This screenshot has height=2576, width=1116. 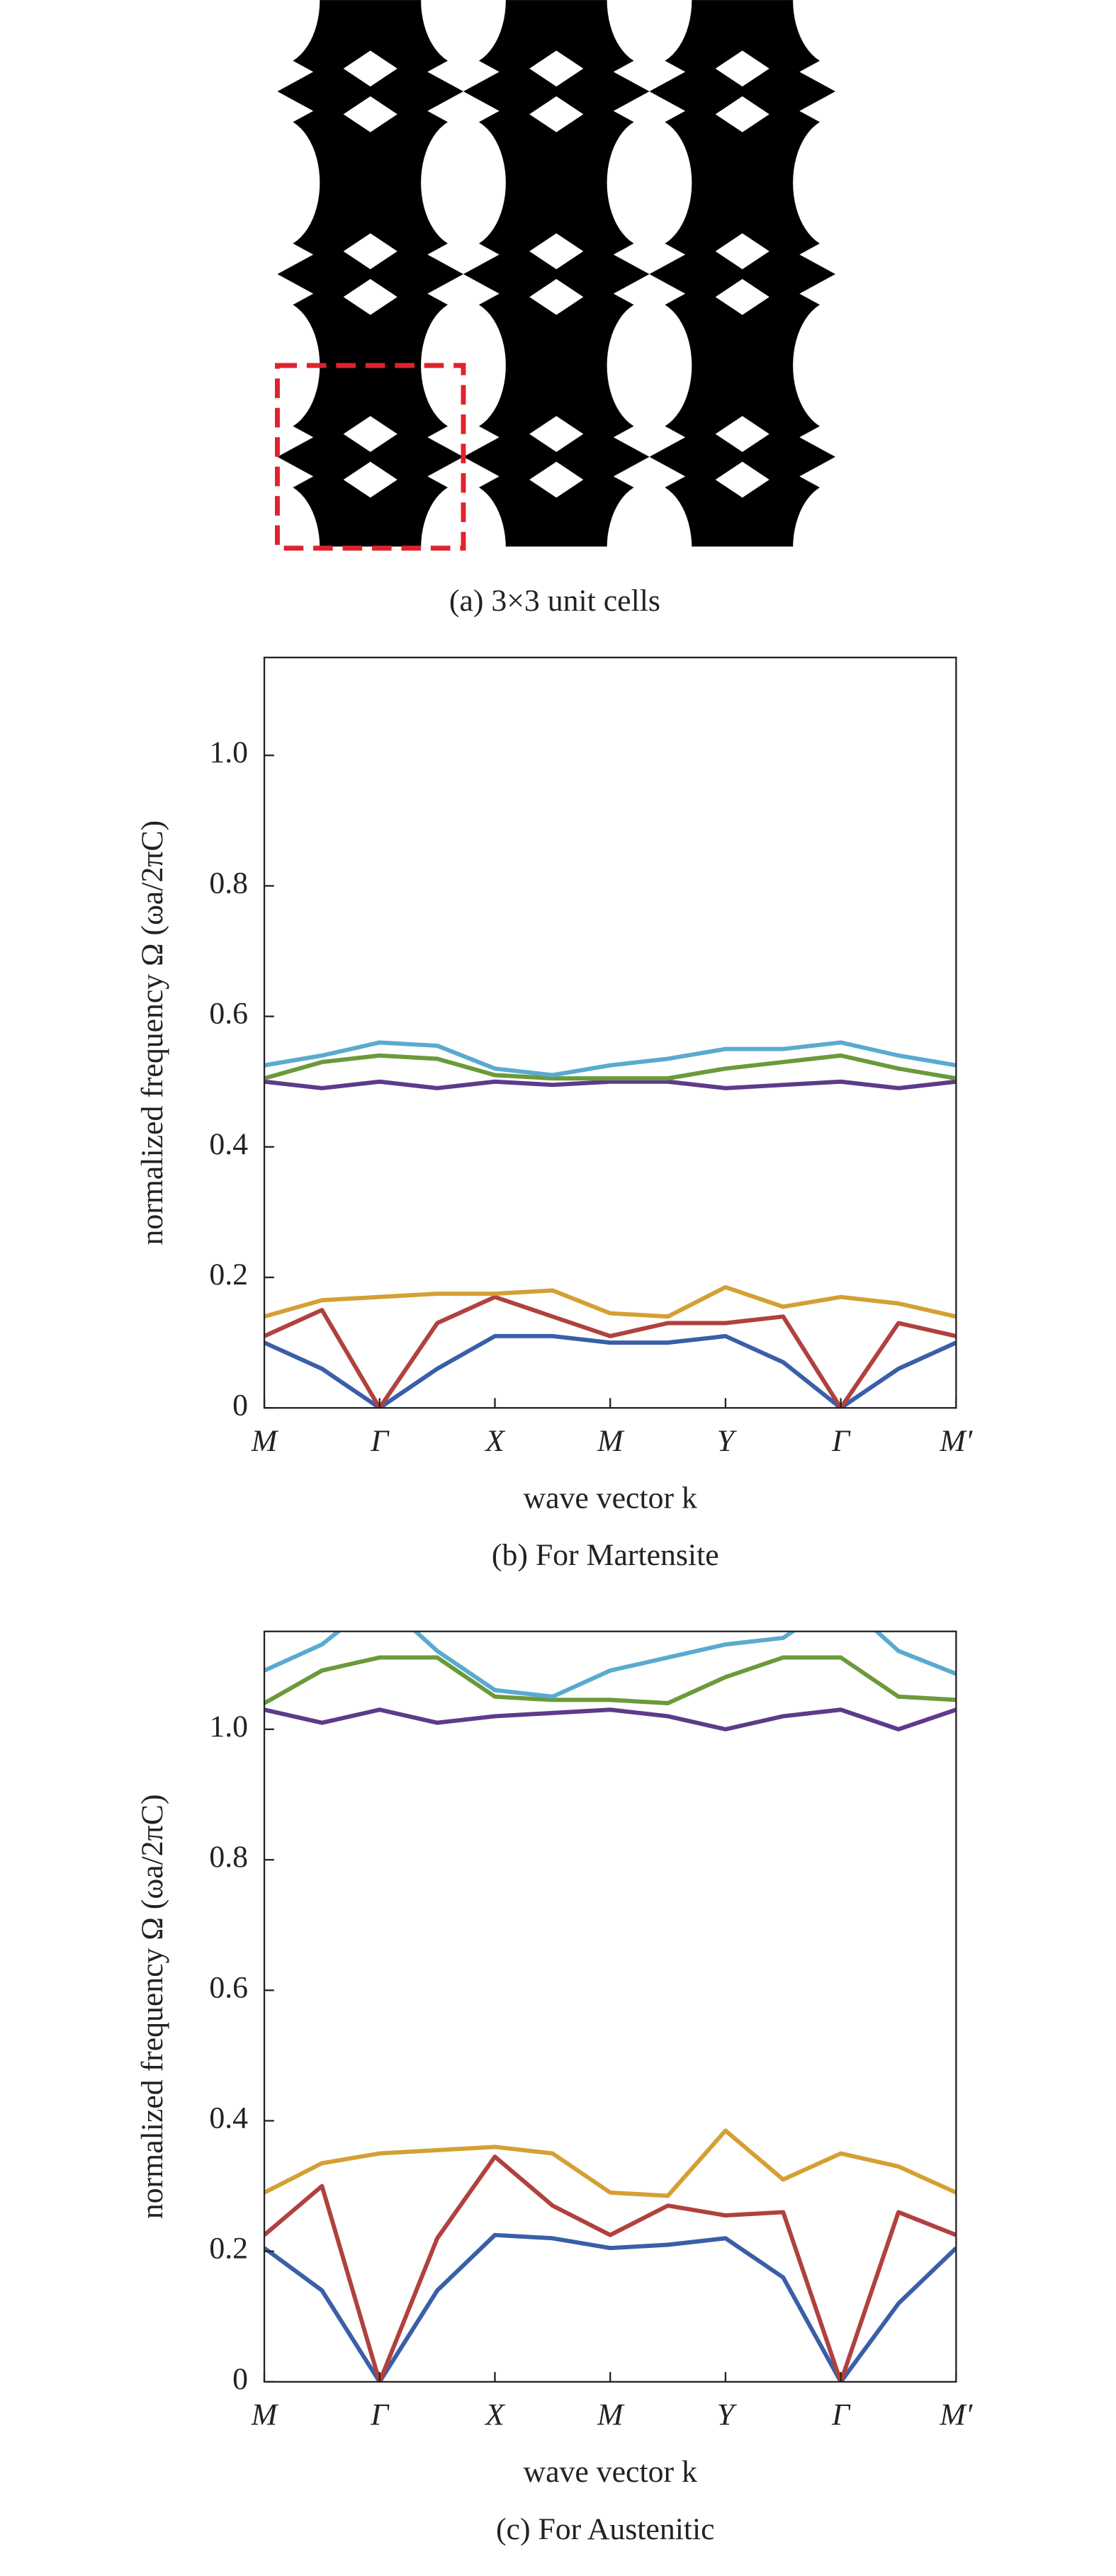 What do you see at coordinates (554, 601) in the screenshot?
I see `figure-caption: (a) 3×3 unit cells` at bounding box center [554, 601].